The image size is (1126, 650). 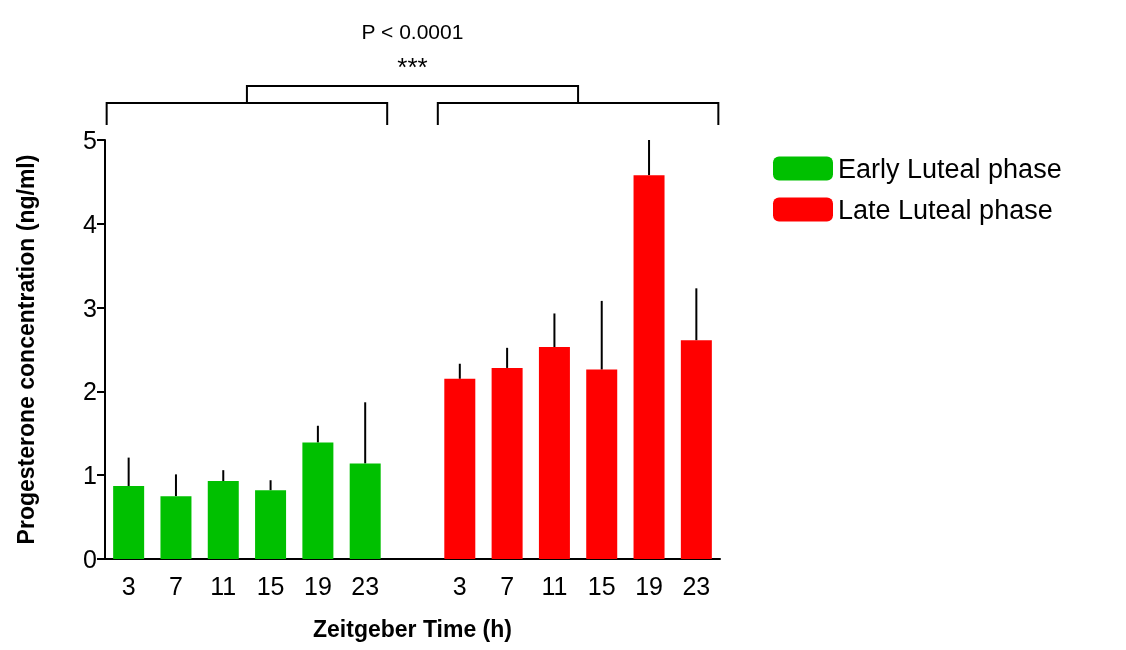 What do you see at coordinates (90, 559) in the screenshot?
I see `y-tick-label: 0` at bounding box center [90, 559].